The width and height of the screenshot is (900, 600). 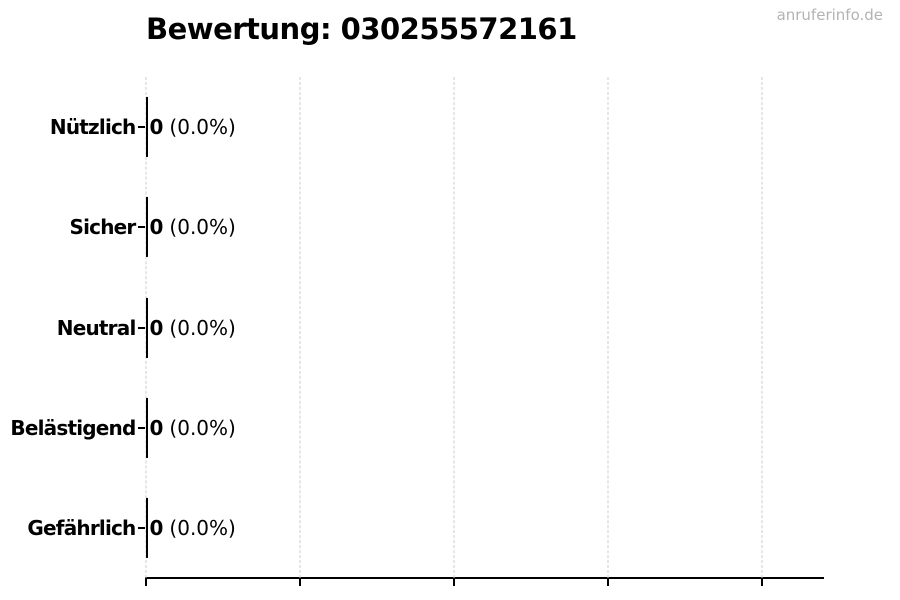 What do you see at coordinates (92, 127) in the screenshot?
I see `category-label: Nützlich` at bounding box center [92, 127].